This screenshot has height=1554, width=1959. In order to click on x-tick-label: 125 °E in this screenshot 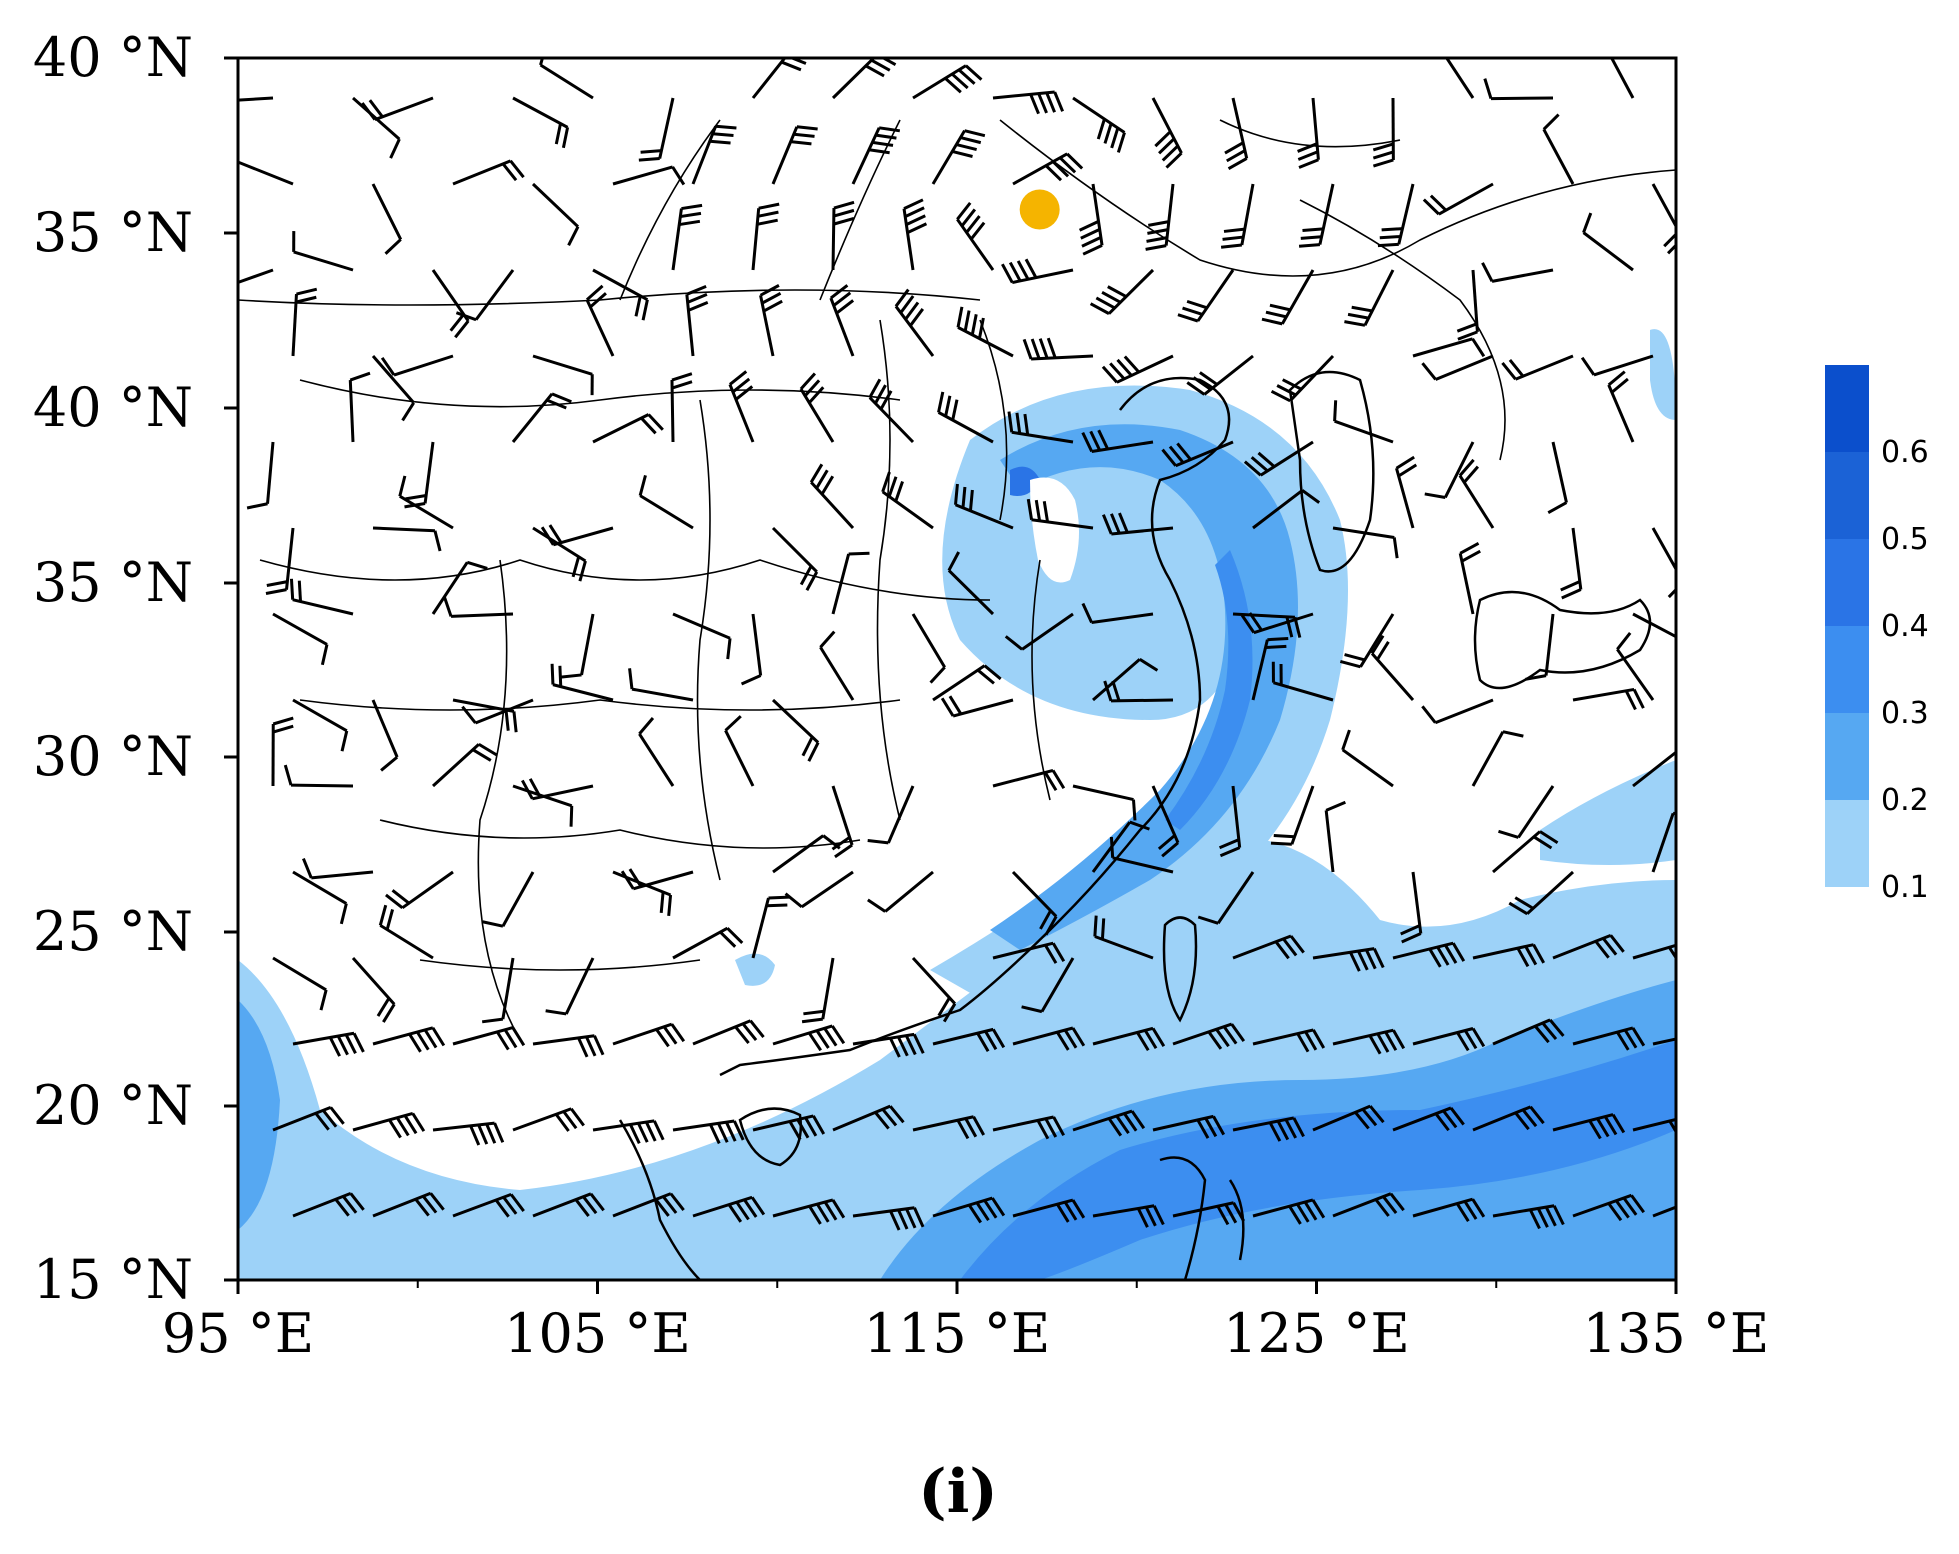, I will do `click(1316, 1333)`.